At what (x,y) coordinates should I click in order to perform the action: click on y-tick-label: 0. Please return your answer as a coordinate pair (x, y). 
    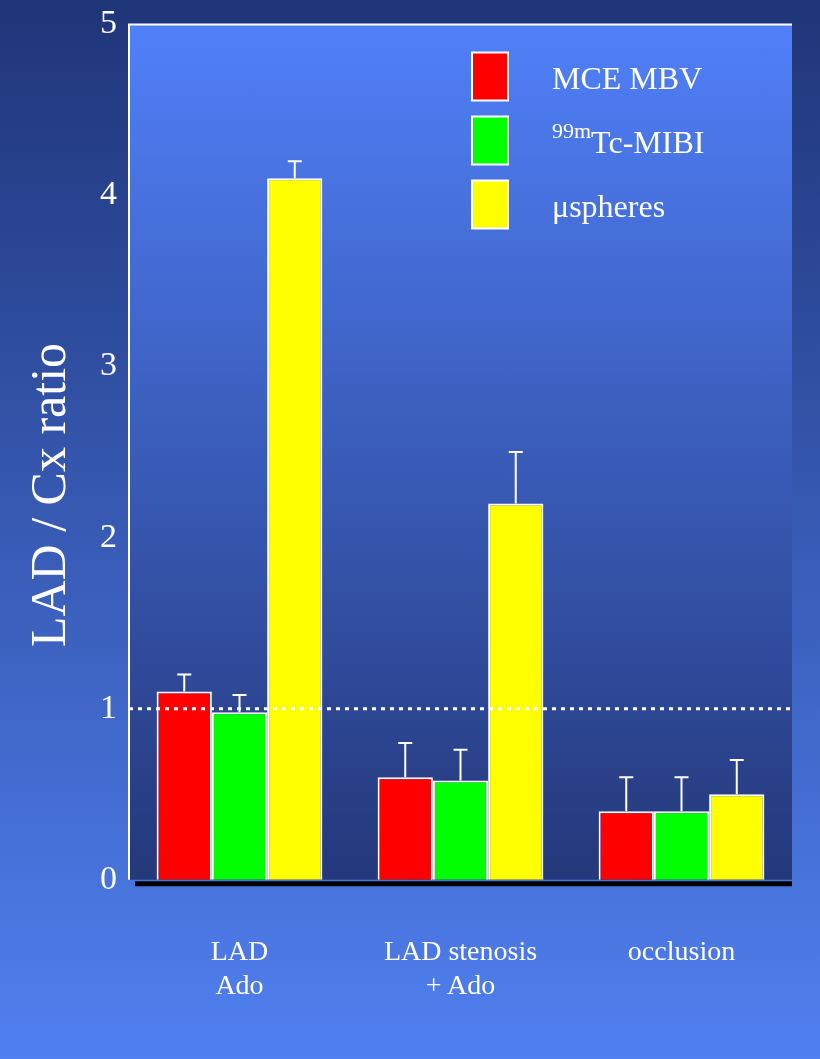
    Looking at the image, I should click on (108, 877).